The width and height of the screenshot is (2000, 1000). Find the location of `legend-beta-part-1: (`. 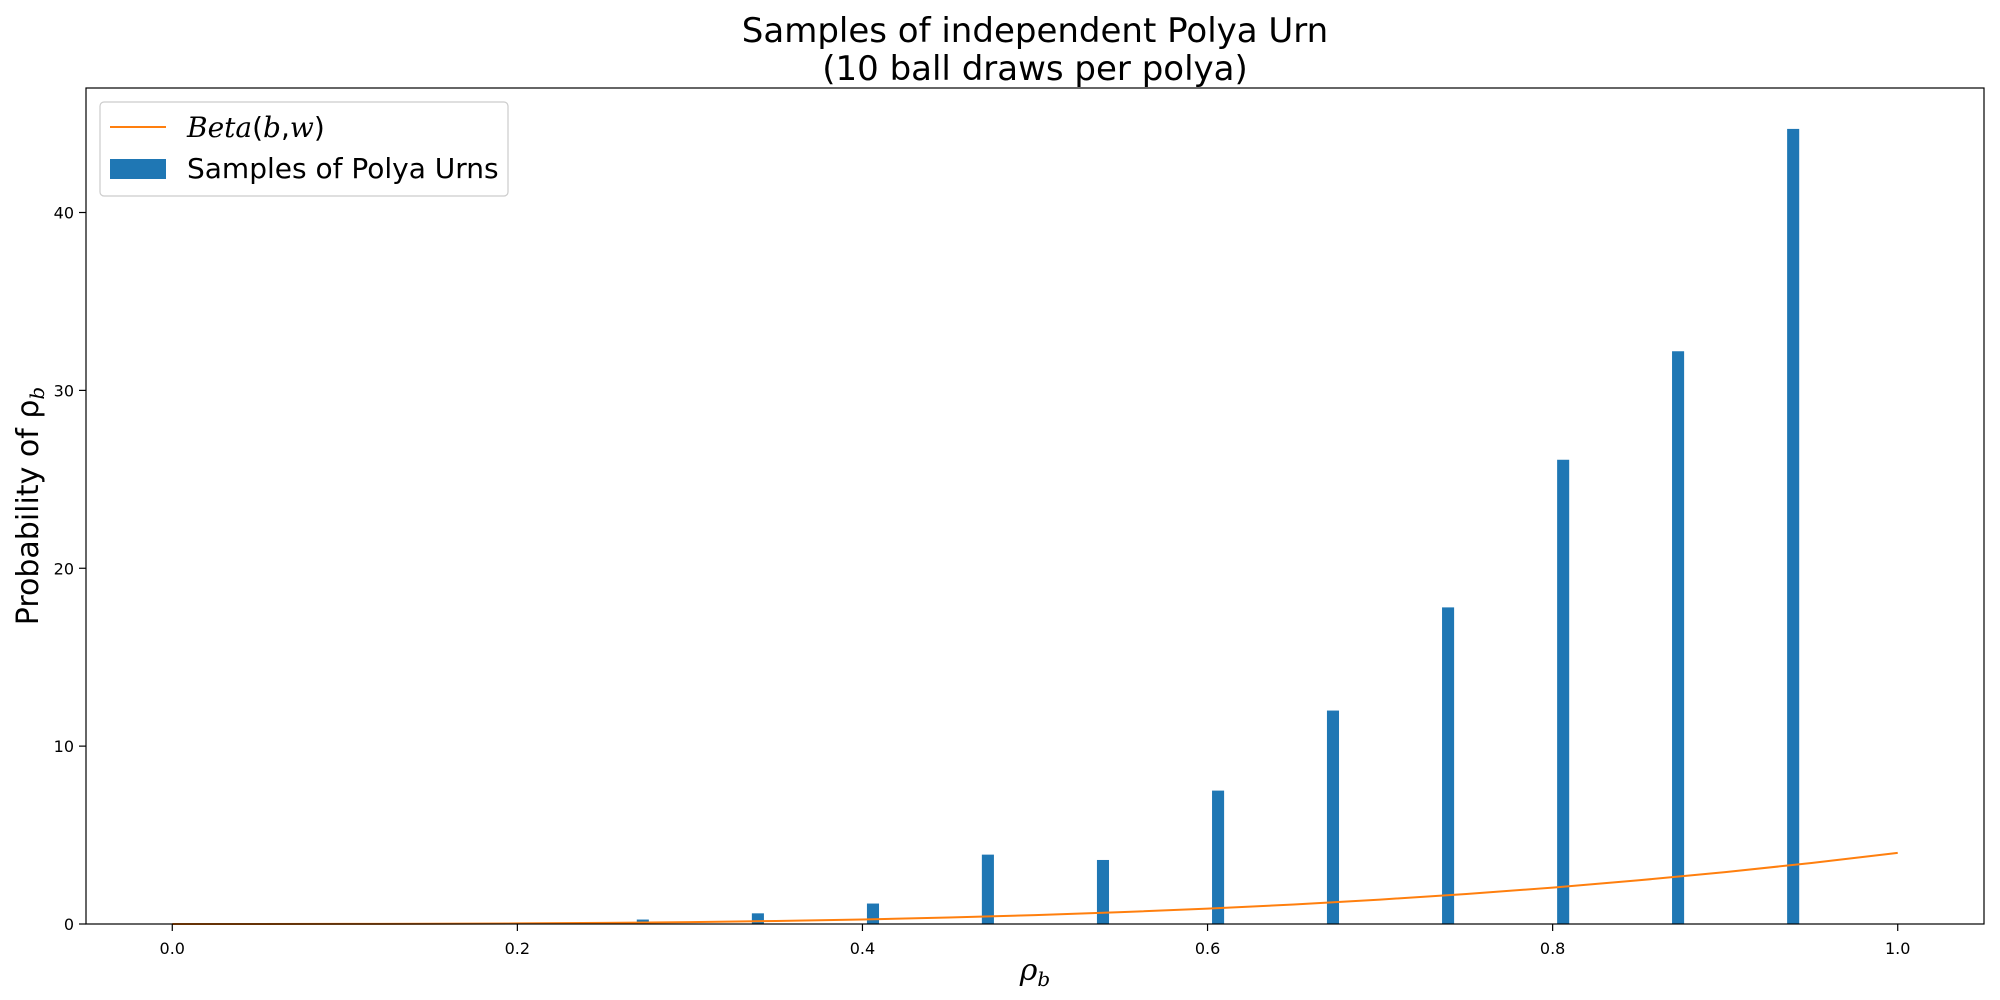

legend-beta-part-1: ( is located at coordinates (257, 127).